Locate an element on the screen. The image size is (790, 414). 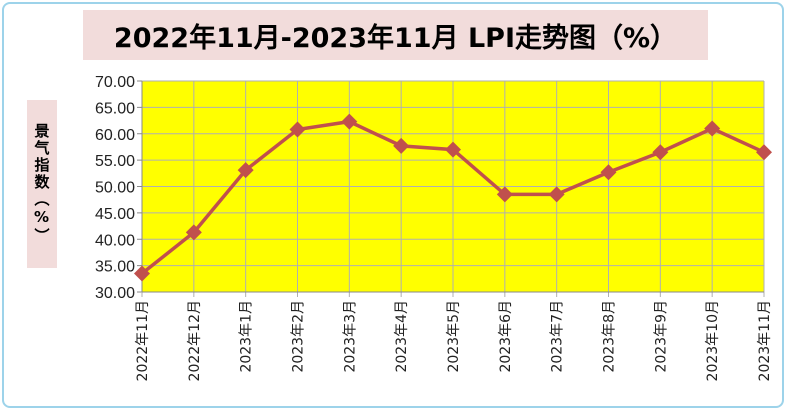
y-tick-label: 65.00 is located at coordinates (115, 108).